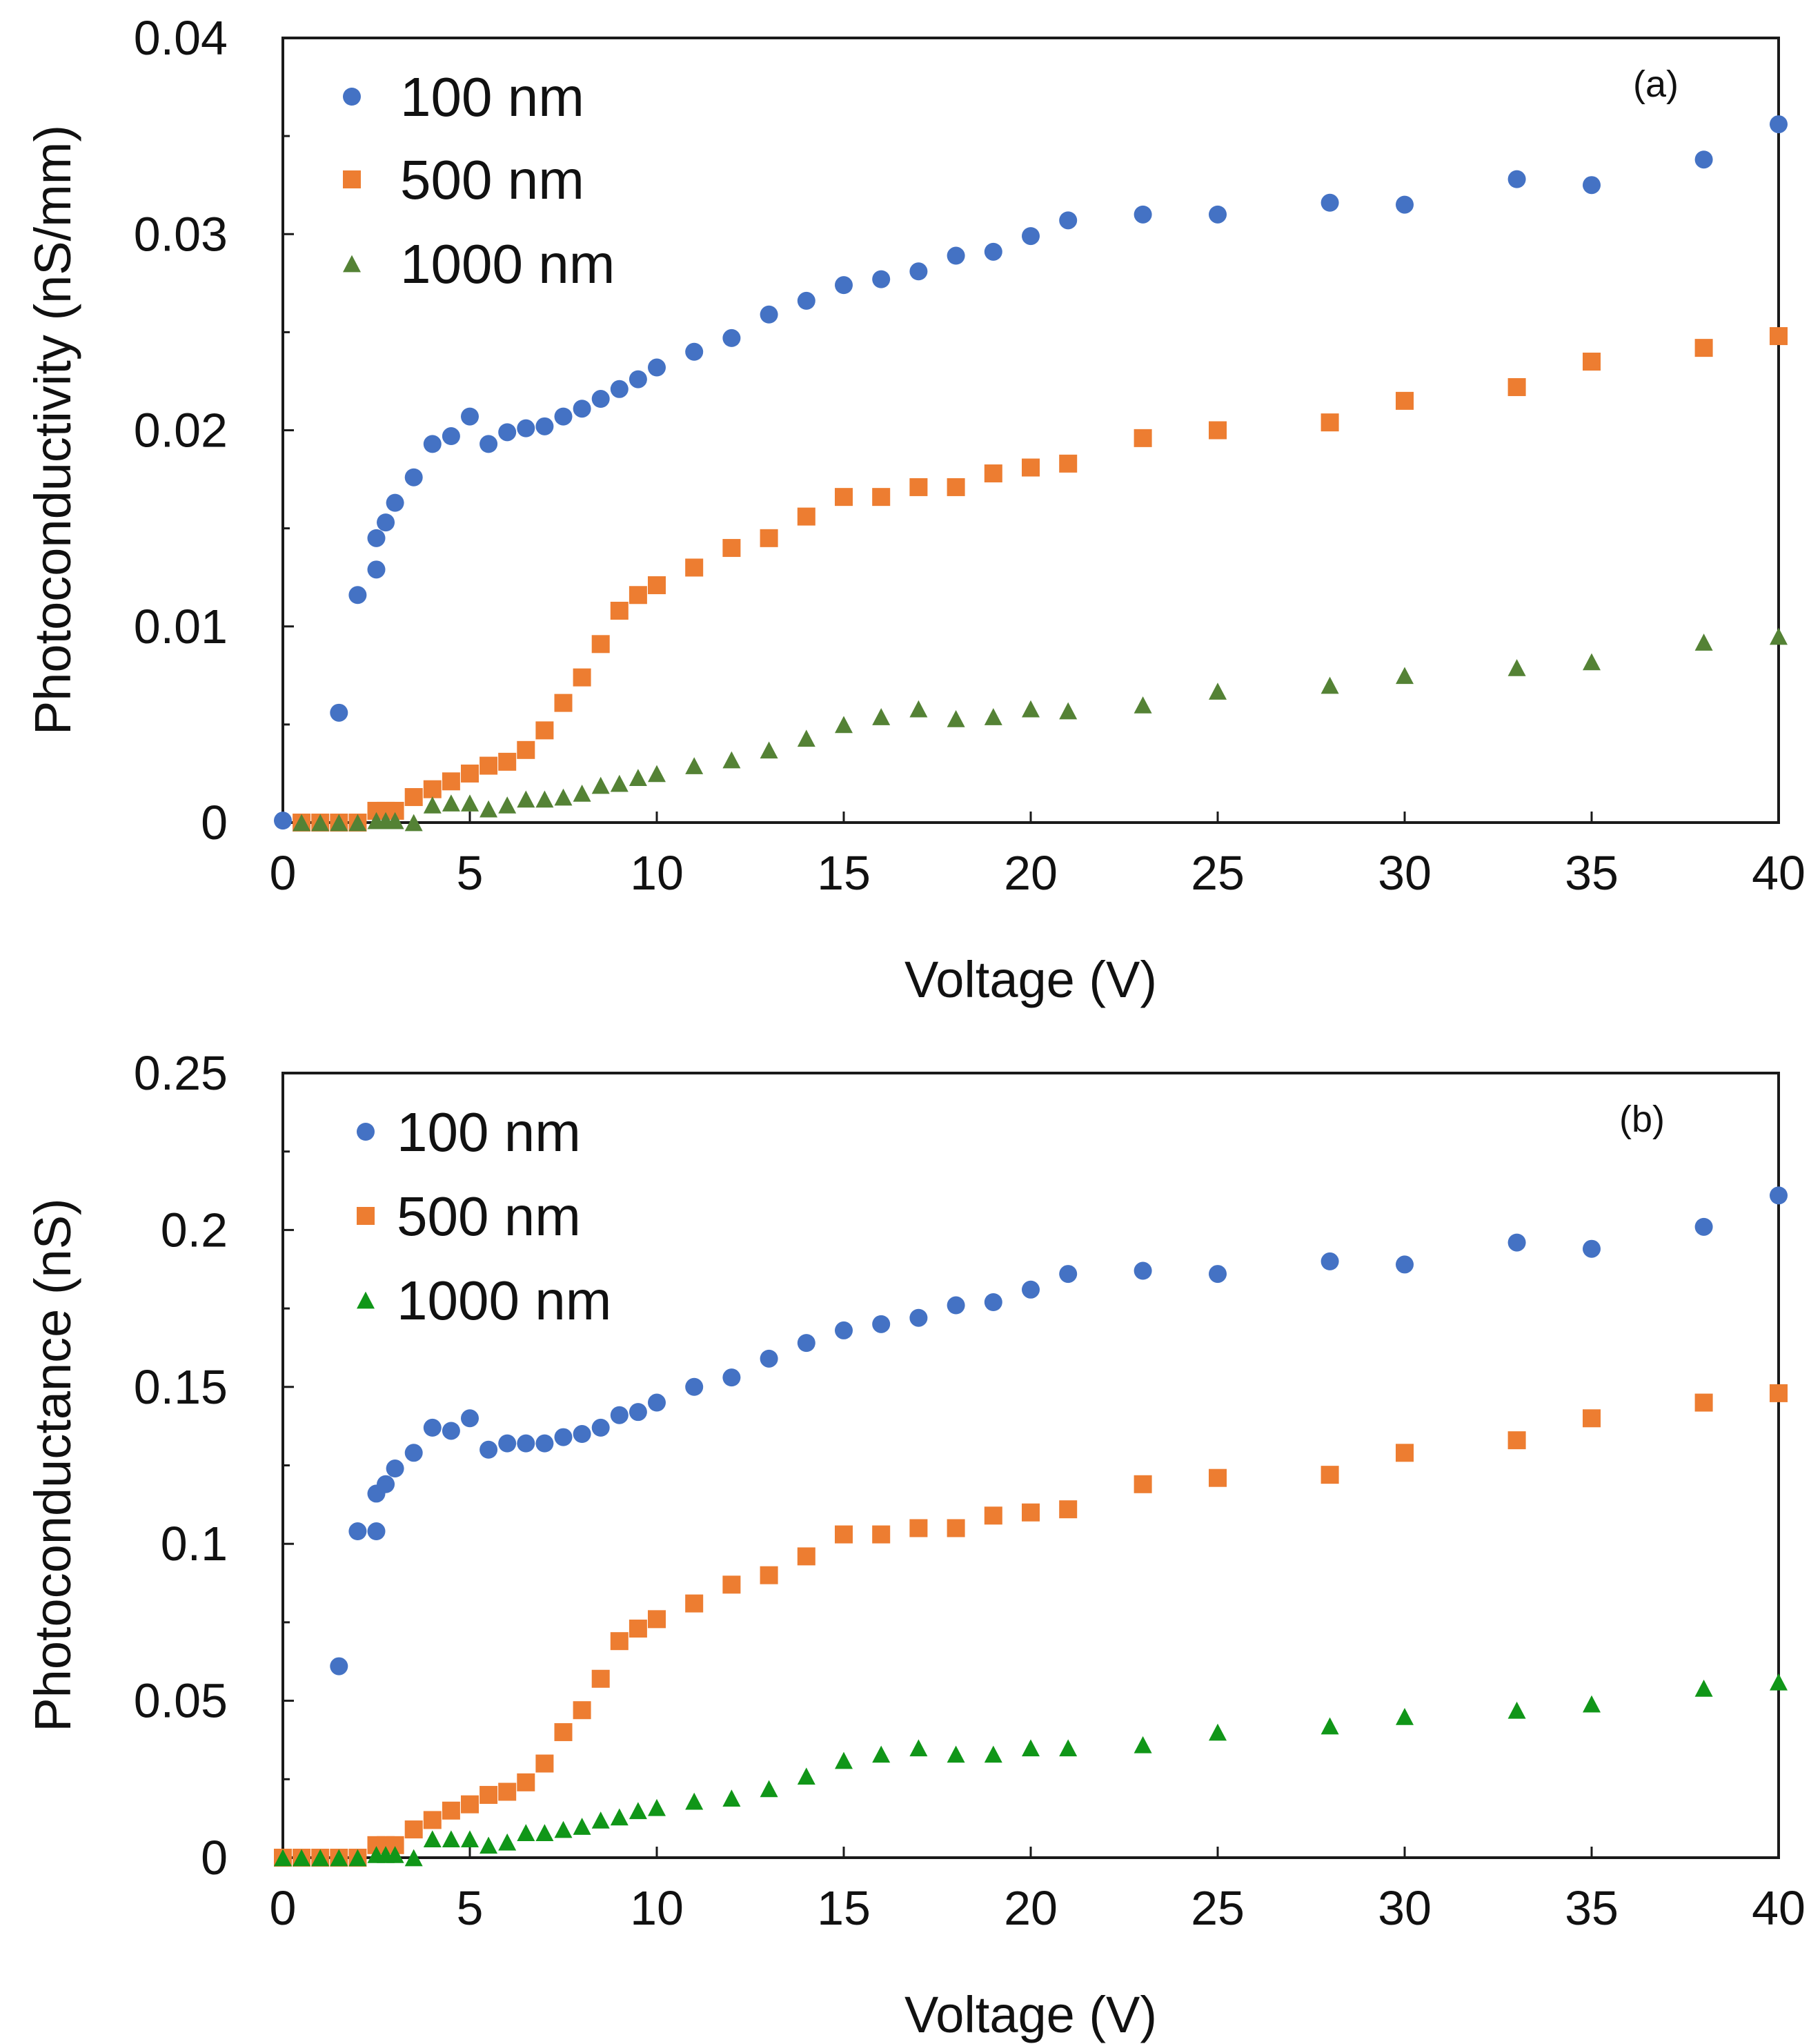 This screenshot has height=2044, width=1820. I want to click on legend: 100 nm 500 nm 1000 nm, so click(484, 1216).